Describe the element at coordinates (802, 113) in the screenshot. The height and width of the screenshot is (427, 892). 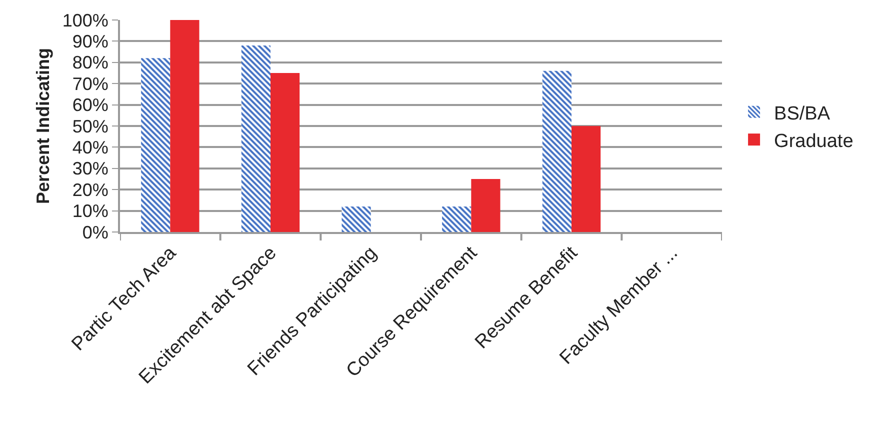
I see `text: BS/BA` at that location.